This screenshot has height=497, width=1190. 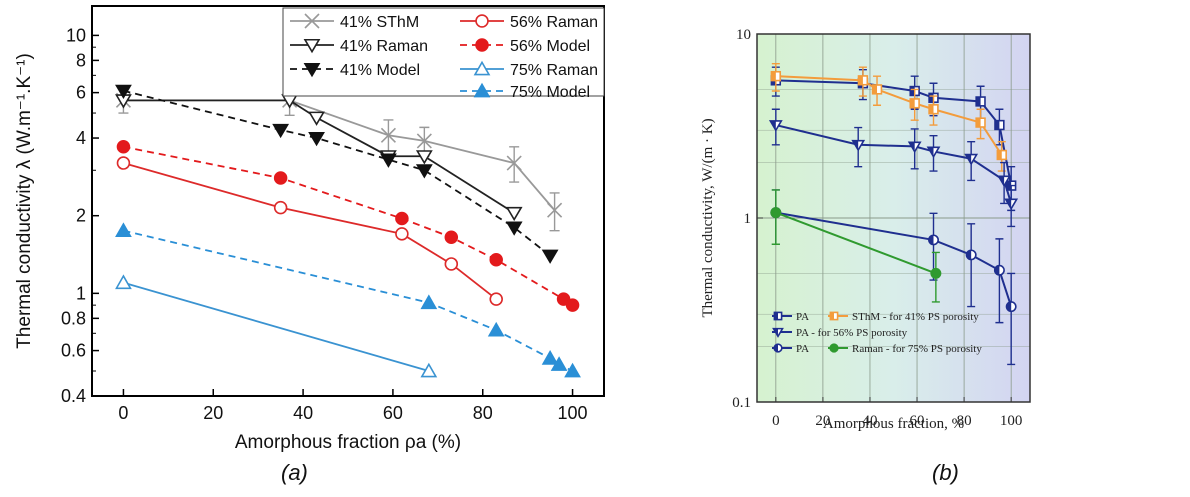 What do you see at coordinates (822, 421) in the screenshot?
I see `x-tick-label-b-1: 20` at bounding box center [822, 421].